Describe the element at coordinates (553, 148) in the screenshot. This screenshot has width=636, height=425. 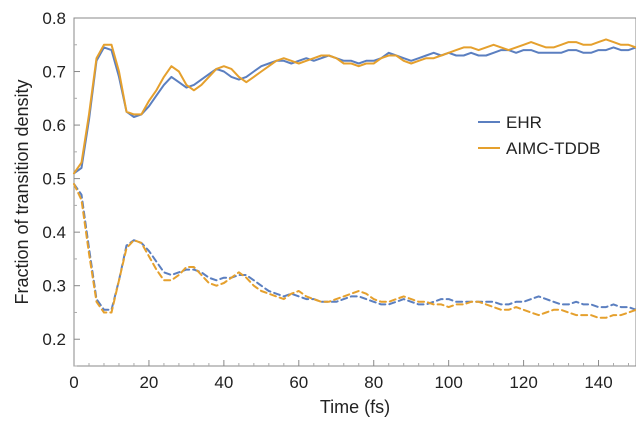
I see `legend-label: AIMC-TDDB` at that location.